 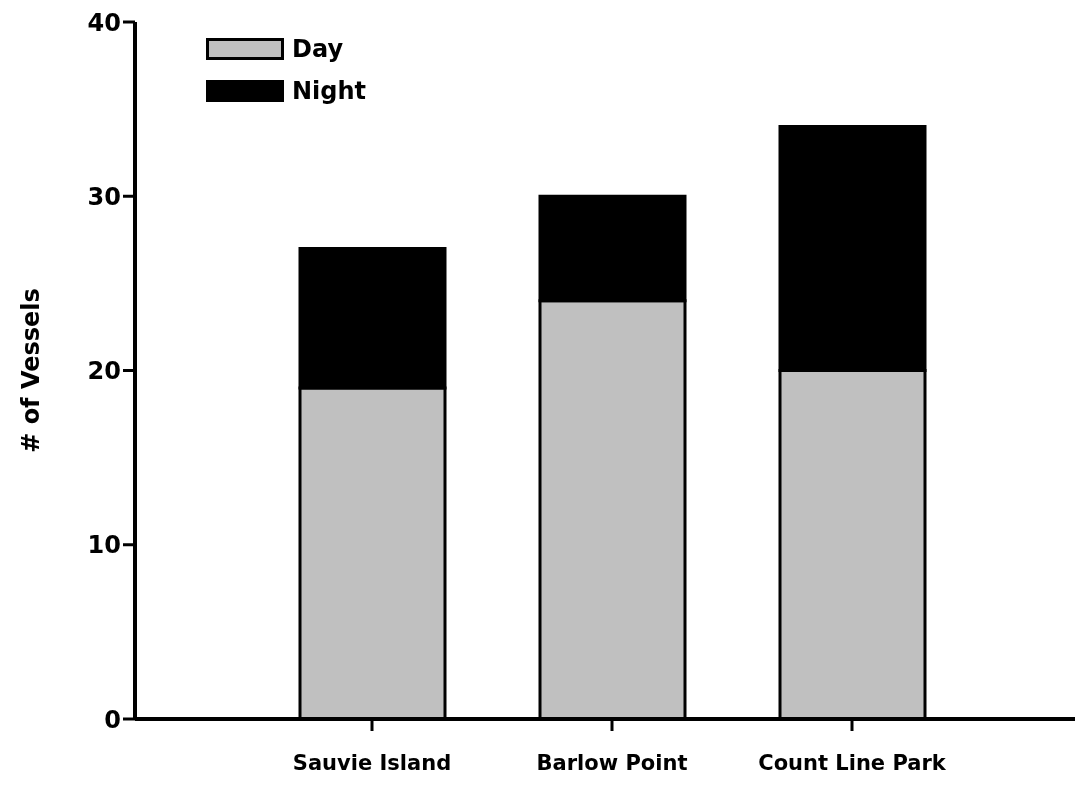 What do you see at coordinates (372, 762) in the screenshot?
I see `x-tick-label: Sauvie Island` at bounding box center [372, 762].